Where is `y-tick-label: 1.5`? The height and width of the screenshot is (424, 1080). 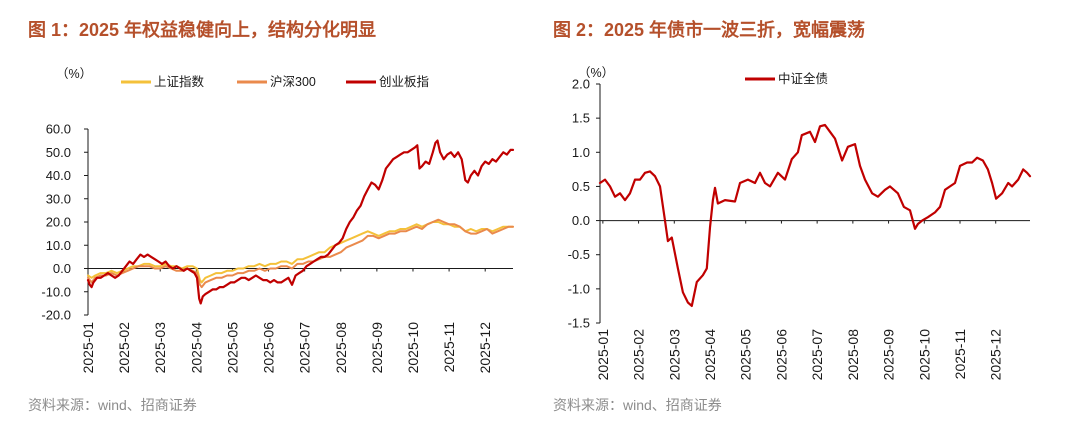 y-tick-label: 1.5 is located at coordinates (581, 118).